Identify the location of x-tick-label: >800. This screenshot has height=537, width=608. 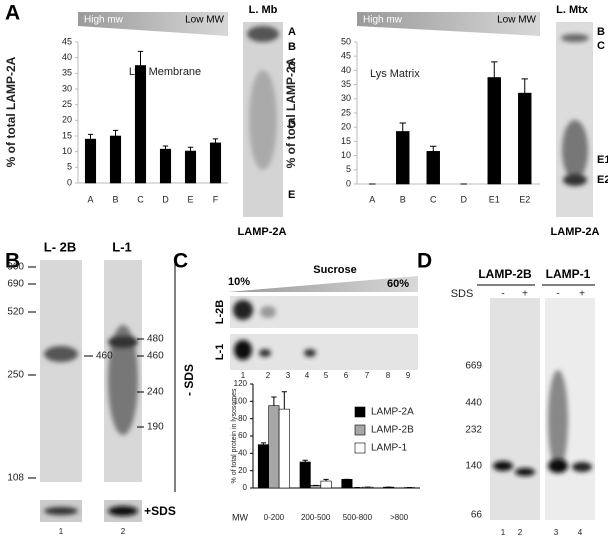
(399, 517).